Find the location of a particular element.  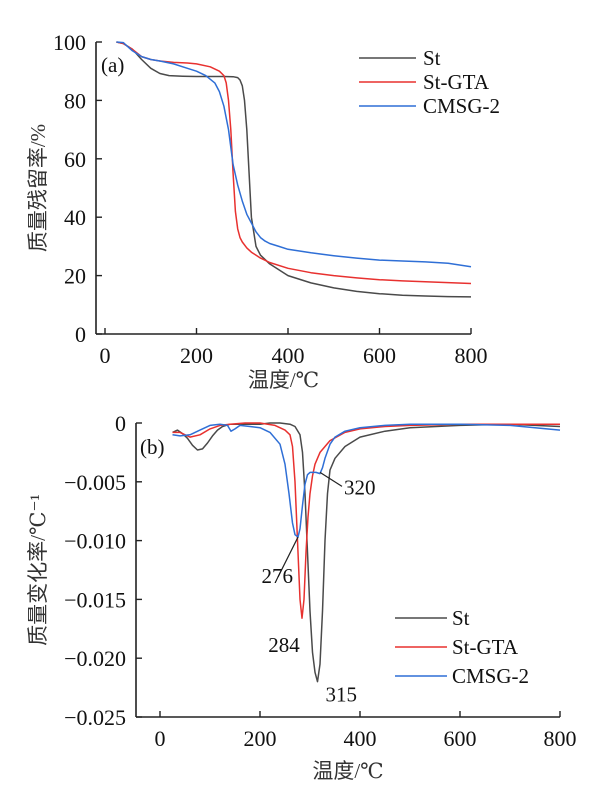

y-axis-label: 质量残留率/% is located at coordinates (38, 188).